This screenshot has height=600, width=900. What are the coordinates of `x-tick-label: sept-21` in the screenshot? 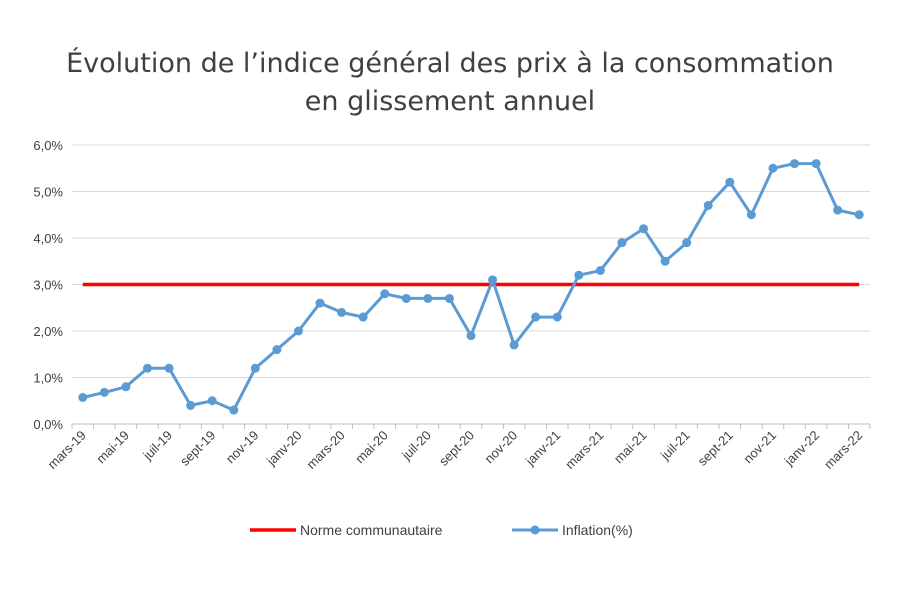 It's located at (715, 448).